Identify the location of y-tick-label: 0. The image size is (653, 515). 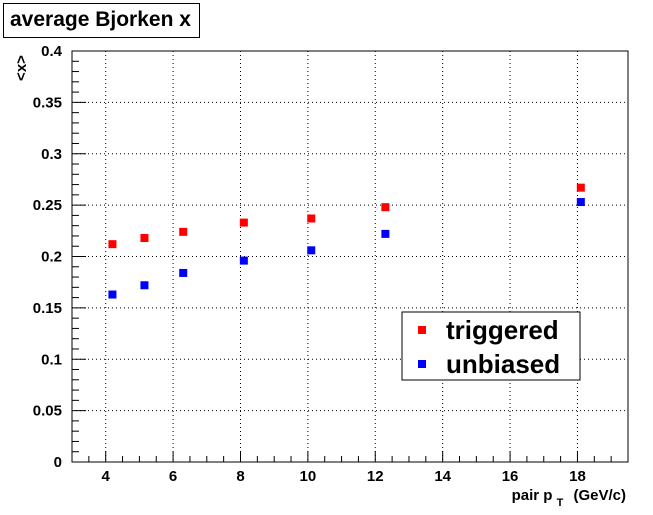
(58, 462).